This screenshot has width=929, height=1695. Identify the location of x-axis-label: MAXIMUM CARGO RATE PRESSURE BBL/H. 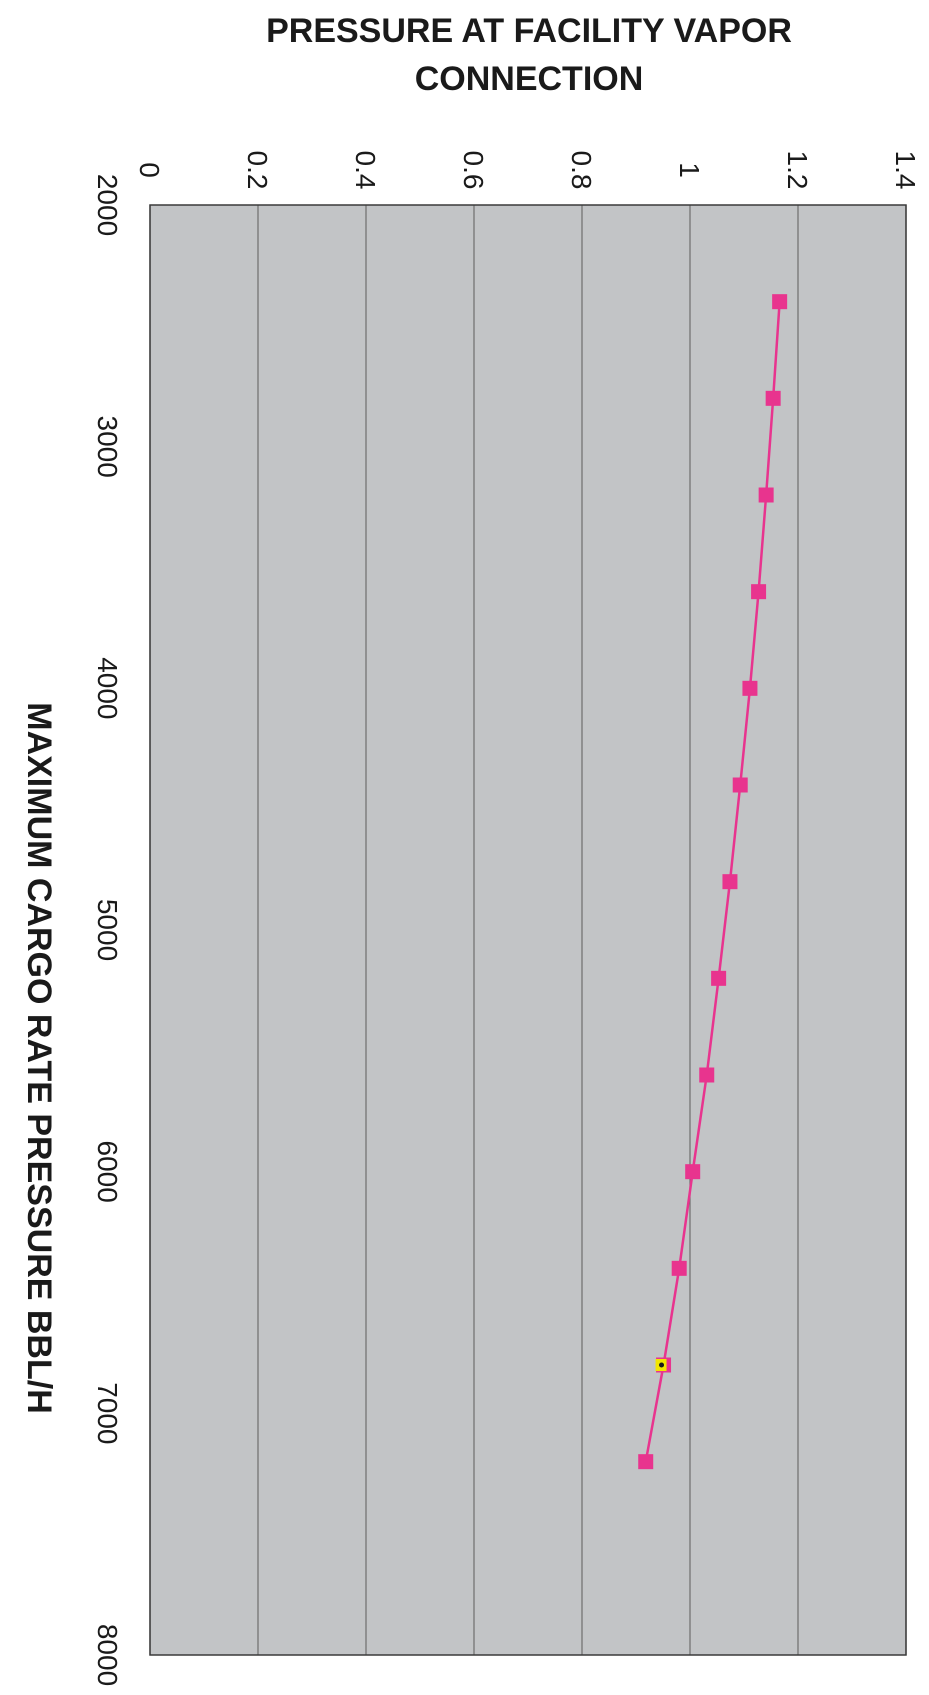
(39, 1058).